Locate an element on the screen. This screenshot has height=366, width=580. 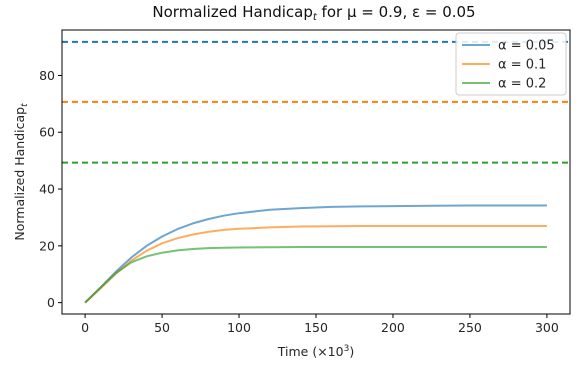
y-tick-label: 80 is located at coordinates (47, 75).